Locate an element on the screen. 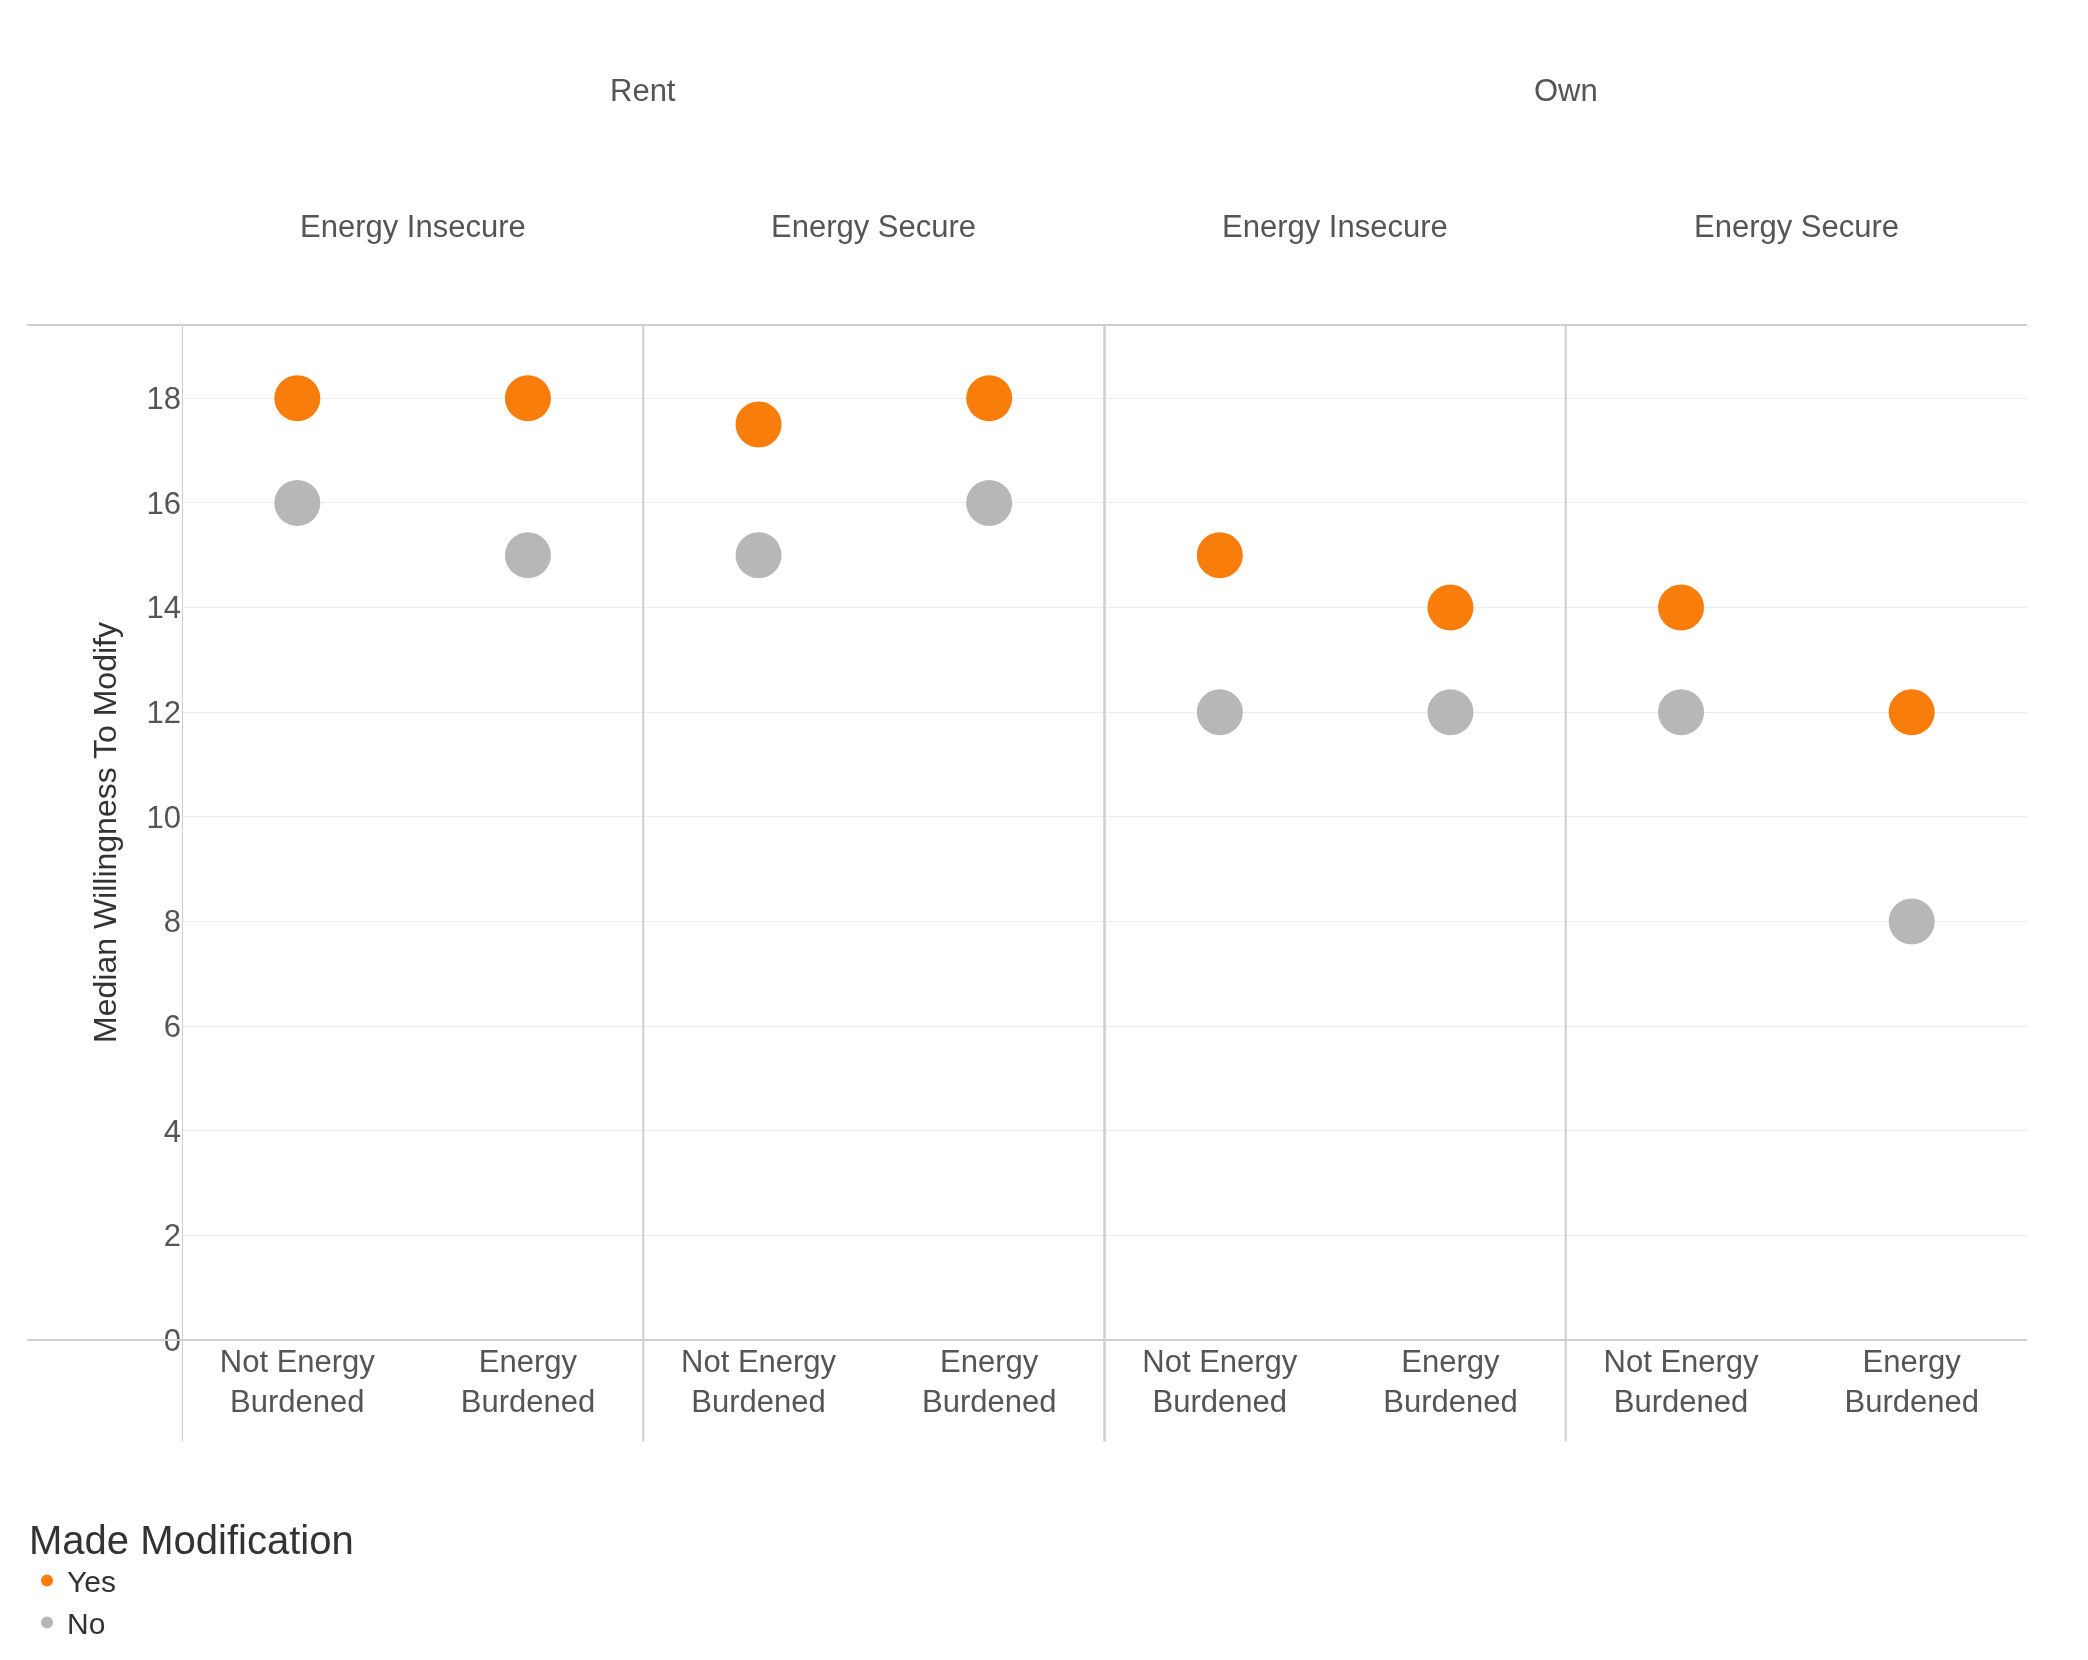 The width and height of the screenshot is (2088, 1660). legend-title: Made Modification is located at coordinates (191, 1540).